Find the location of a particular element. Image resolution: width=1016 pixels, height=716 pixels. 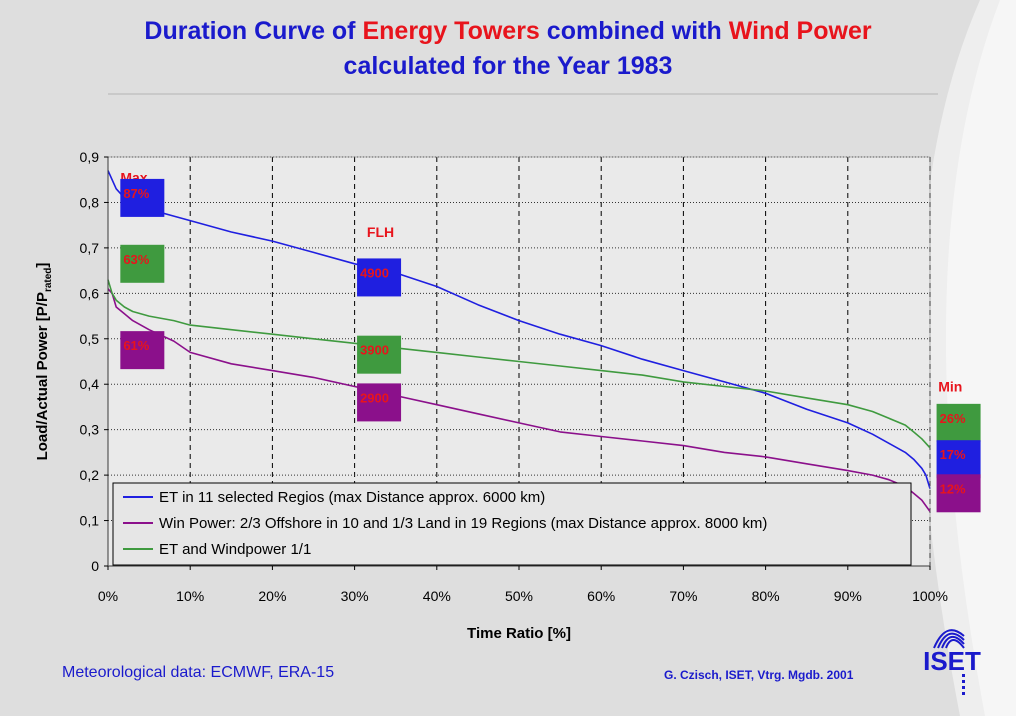

iset-logo: ISET is located at coordinates (952, 662).